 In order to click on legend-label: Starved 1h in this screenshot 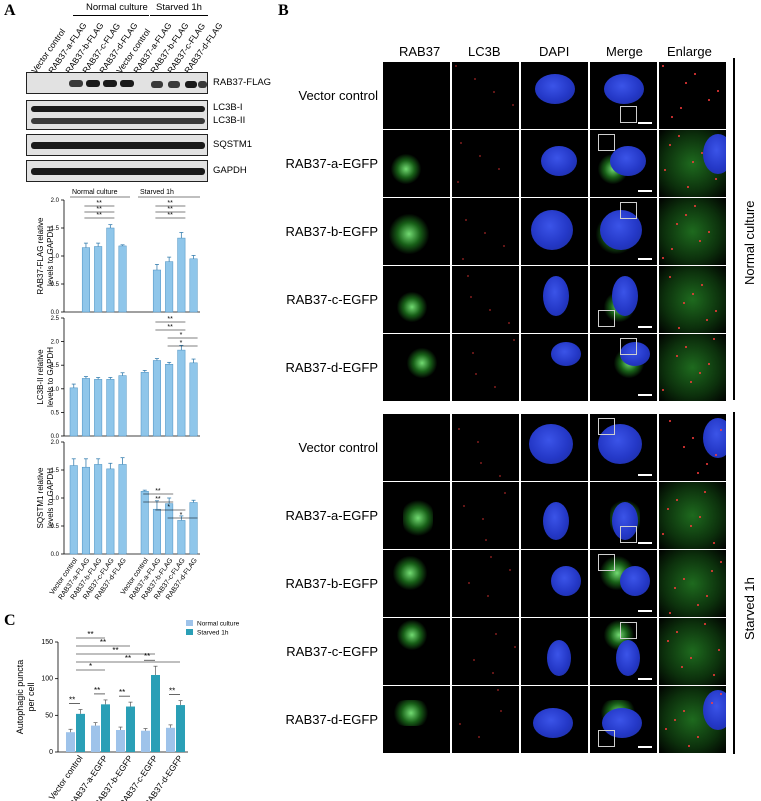, I will do `click(213, 633)`.